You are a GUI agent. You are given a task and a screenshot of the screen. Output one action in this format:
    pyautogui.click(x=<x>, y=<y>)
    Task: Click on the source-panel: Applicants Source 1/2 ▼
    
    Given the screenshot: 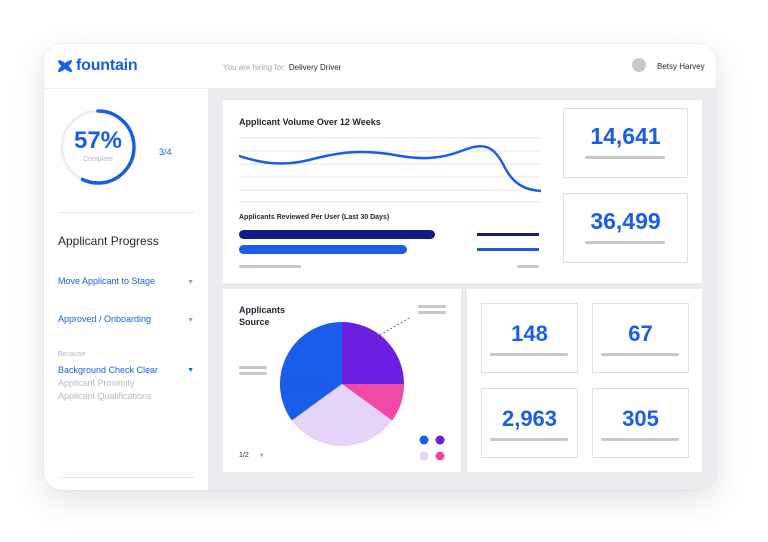 What is the action you would take?
    pyautogui.click(x=342, y=380)
    